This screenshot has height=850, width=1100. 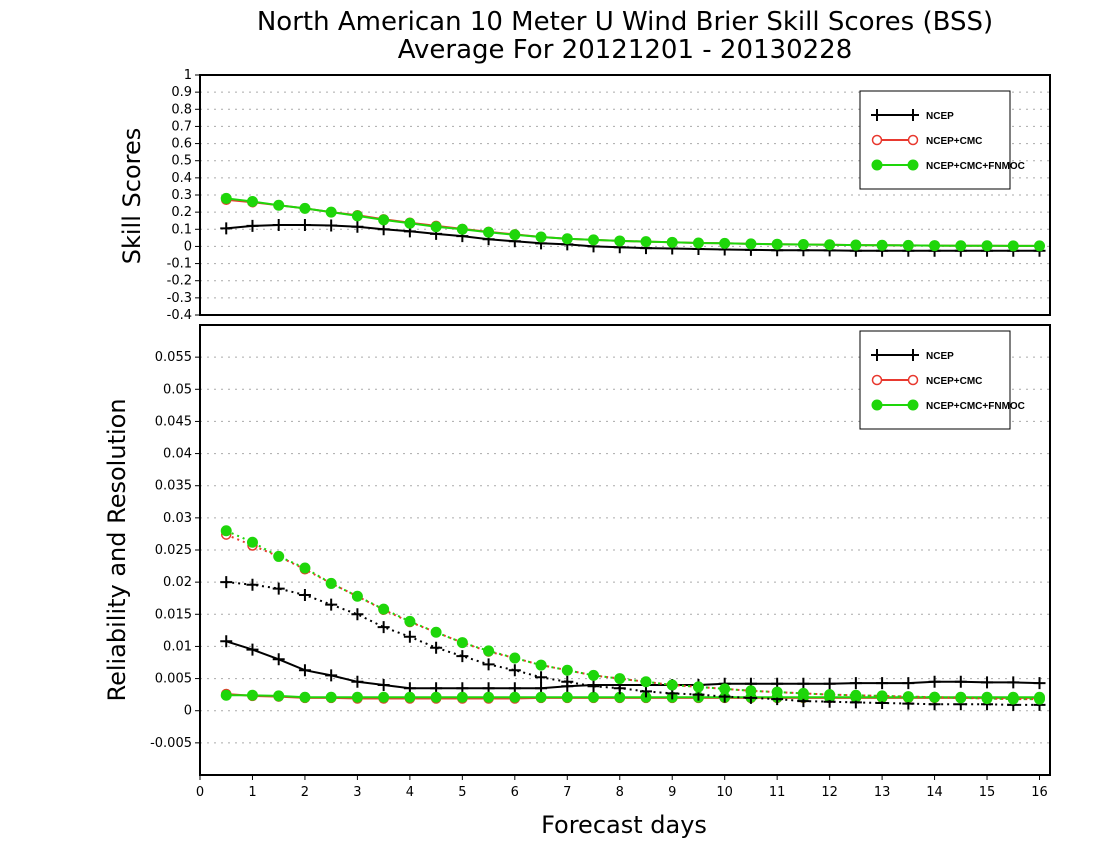 I want to click on bottom-x-tick-label: 16, so click(x=1039, y=792).